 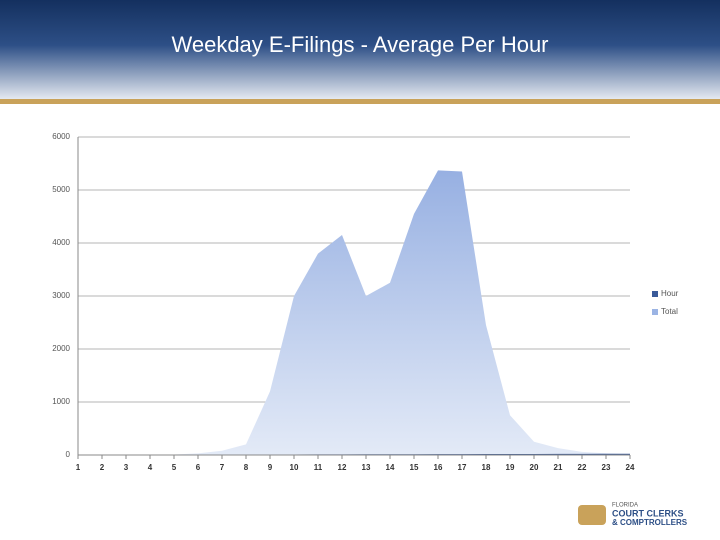 What do you see at coordinates (414, 467) in the screenshot?
I see `x-tick-label: 15` at bounding box center [414, 467].